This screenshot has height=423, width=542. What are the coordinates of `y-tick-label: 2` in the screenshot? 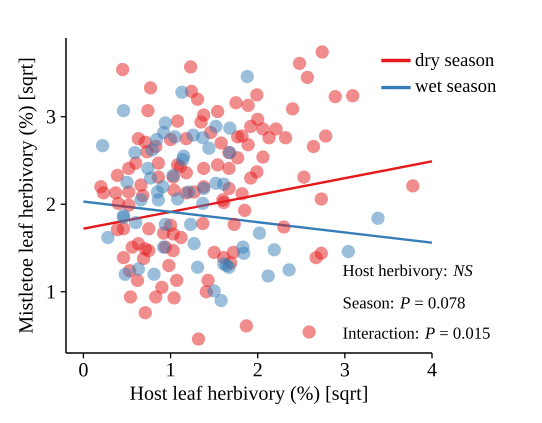 It's located at (50, 204).